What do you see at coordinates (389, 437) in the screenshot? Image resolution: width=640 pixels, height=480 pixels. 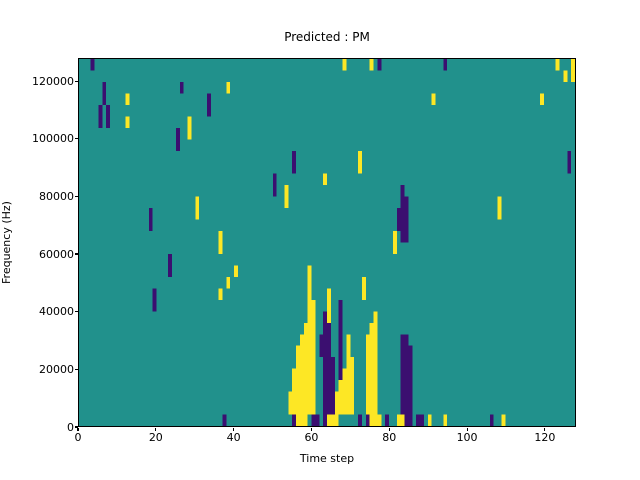 I see `x-tick-label: 80` at bounding box center [389, 437].